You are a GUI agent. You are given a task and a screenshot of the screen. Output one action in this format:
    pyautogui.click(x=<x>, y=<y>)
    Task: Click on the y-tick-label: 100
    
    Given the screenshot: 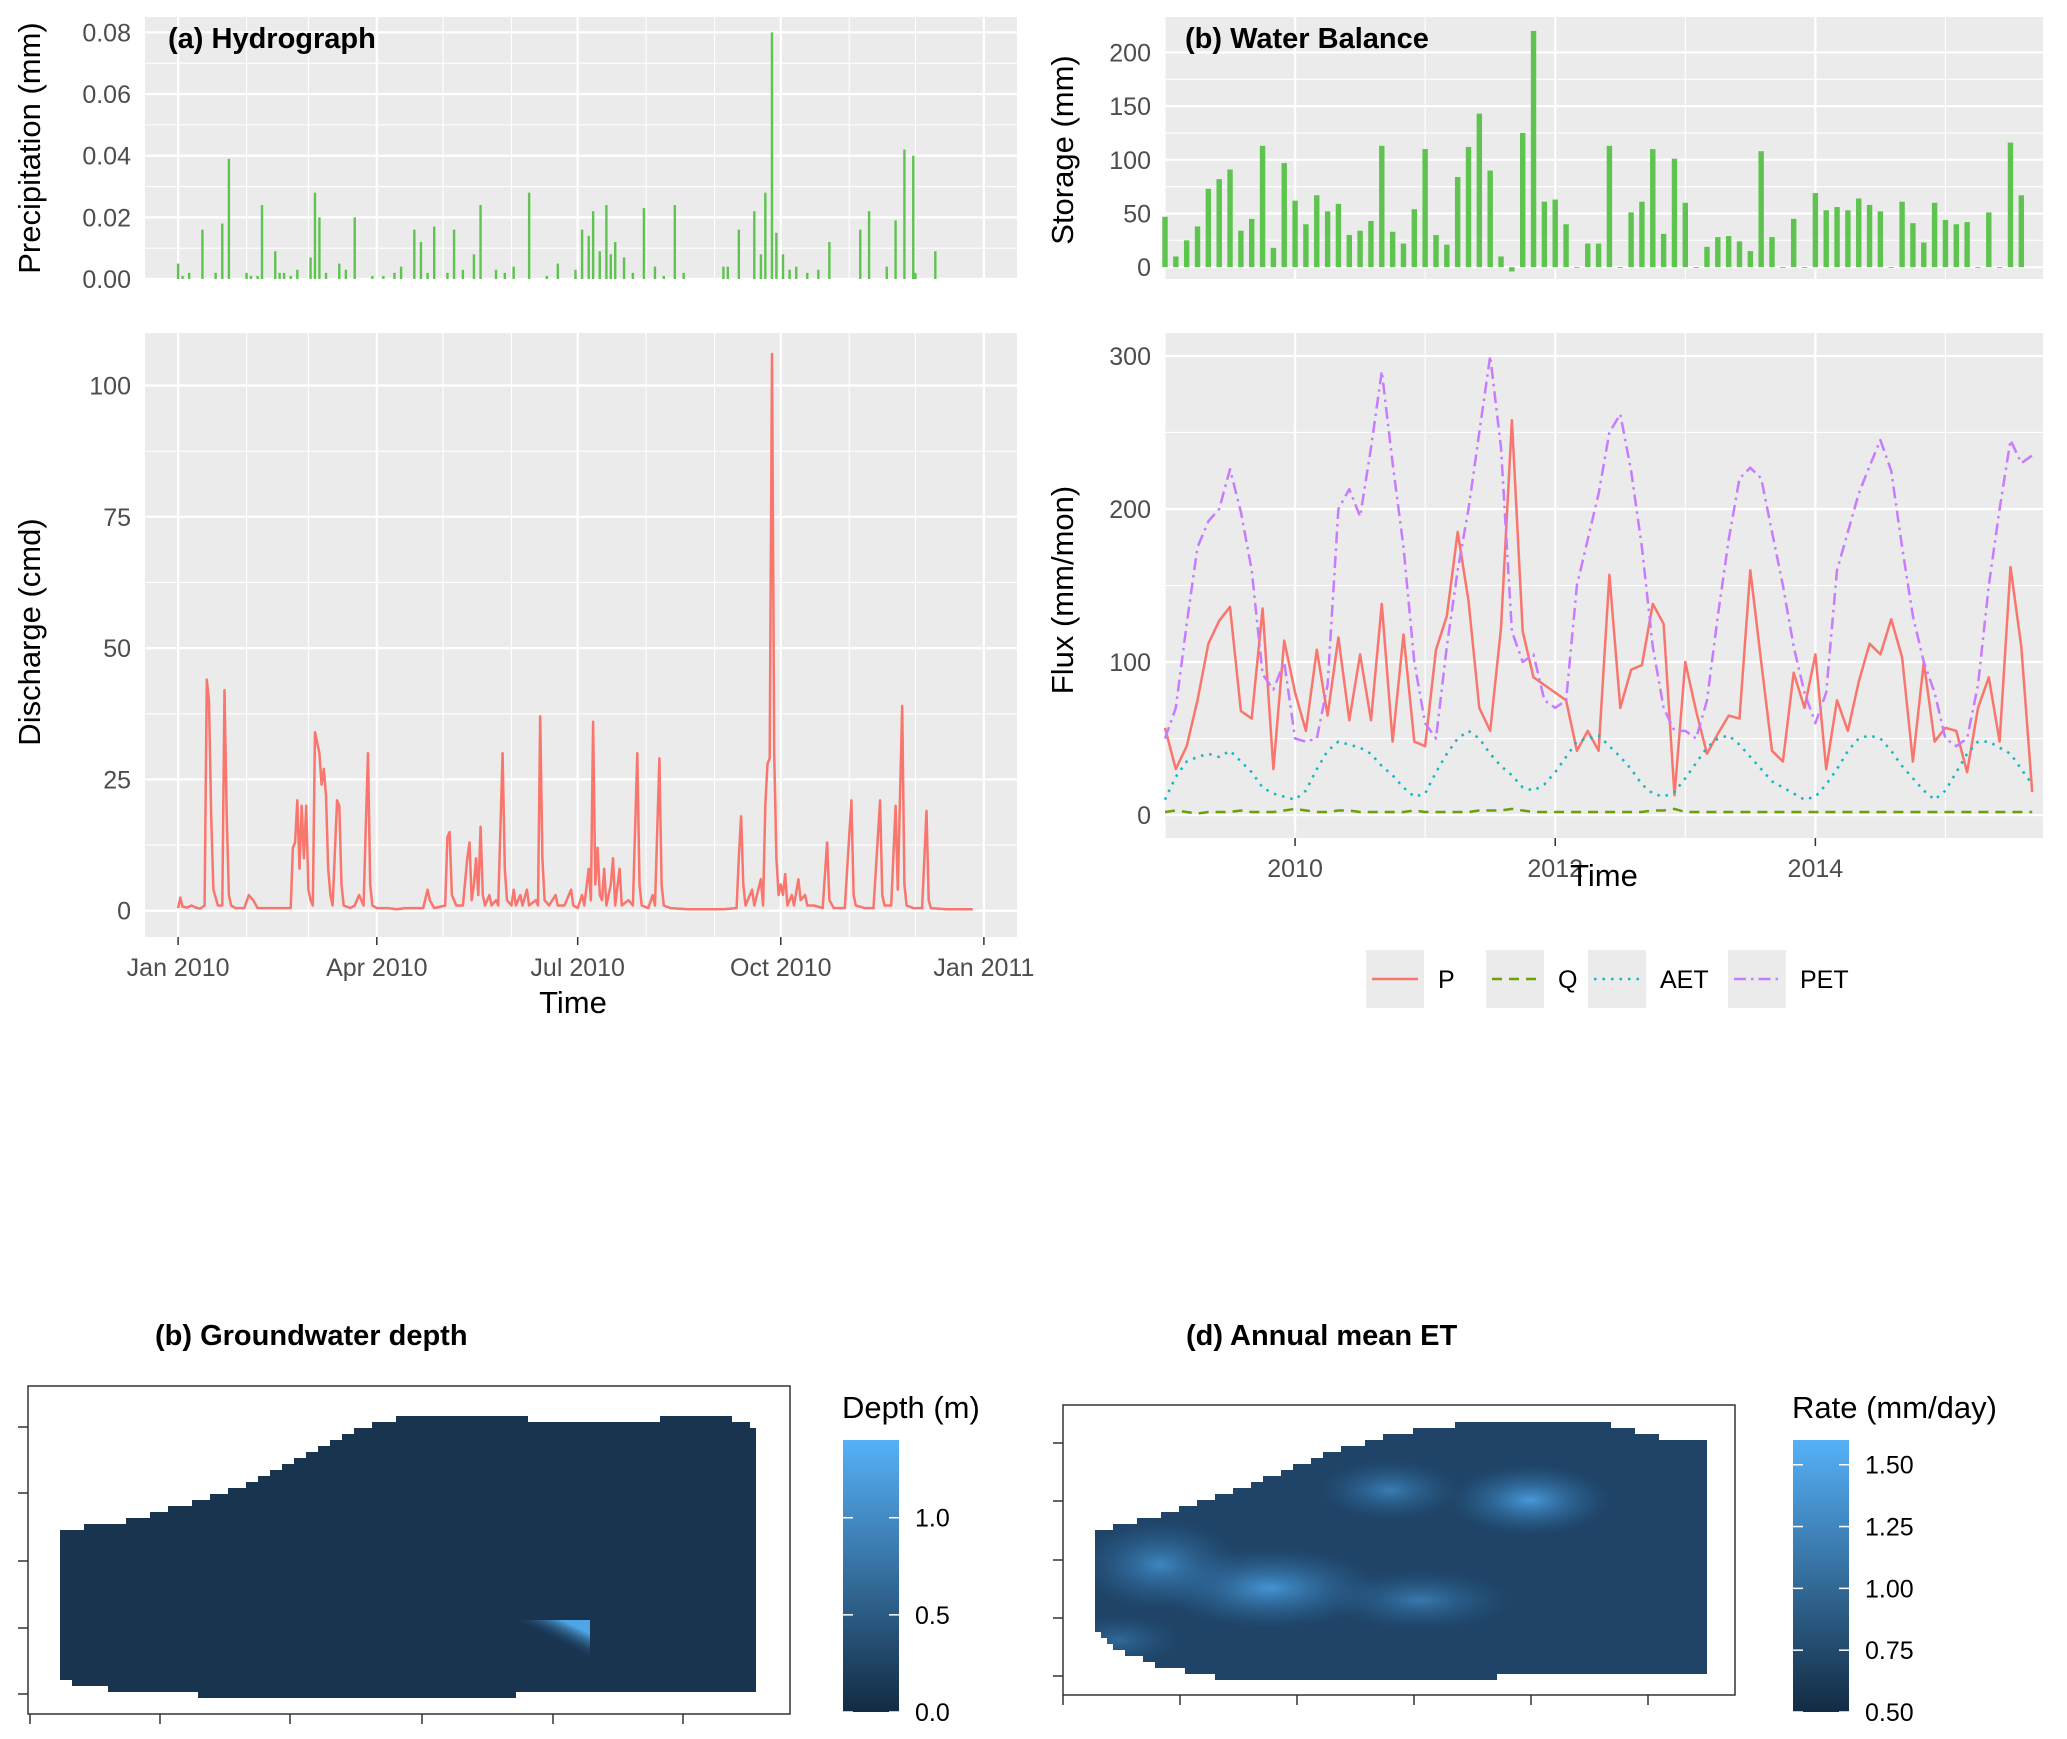 What is the action you would take?
    pyautogui.click(x=1130, y=161)
    